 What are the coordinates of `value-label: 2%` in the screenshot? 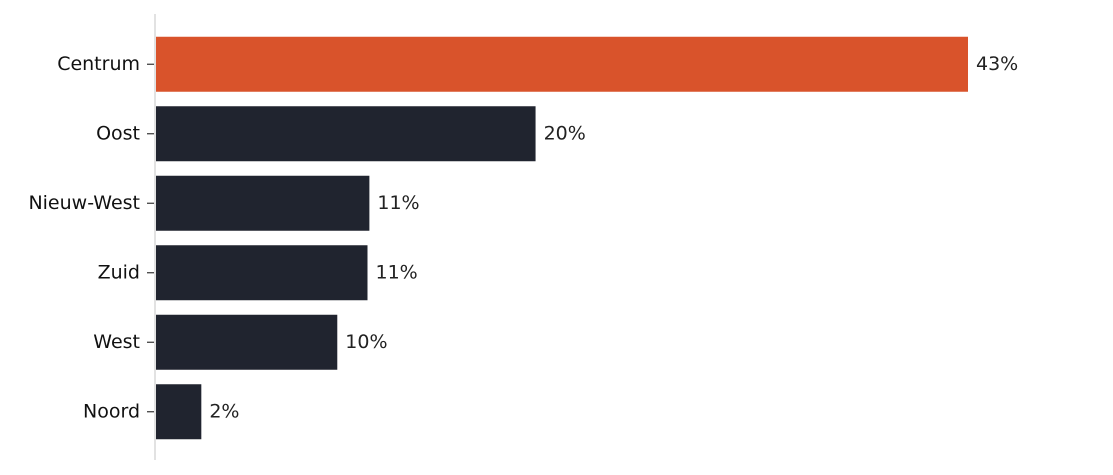 It's located at (224, 411).